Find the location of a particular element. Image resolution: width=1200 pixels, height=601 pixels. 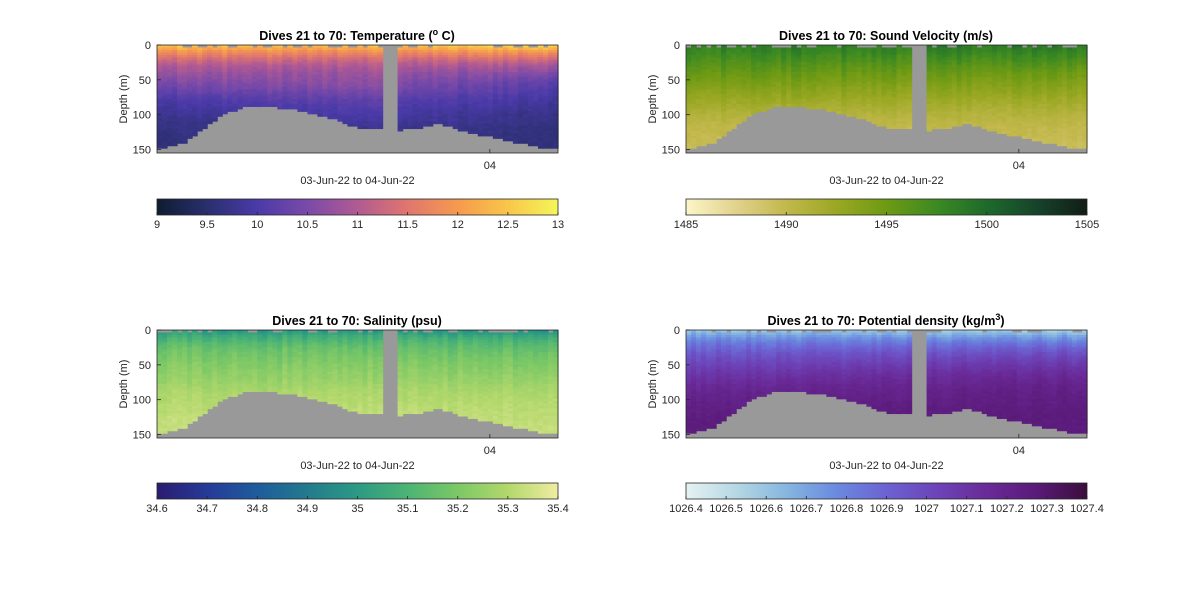

colorbar: 9 9.5 10 10.5 11 11.5 12 12.5 13 is located at coordinates (359, 214).